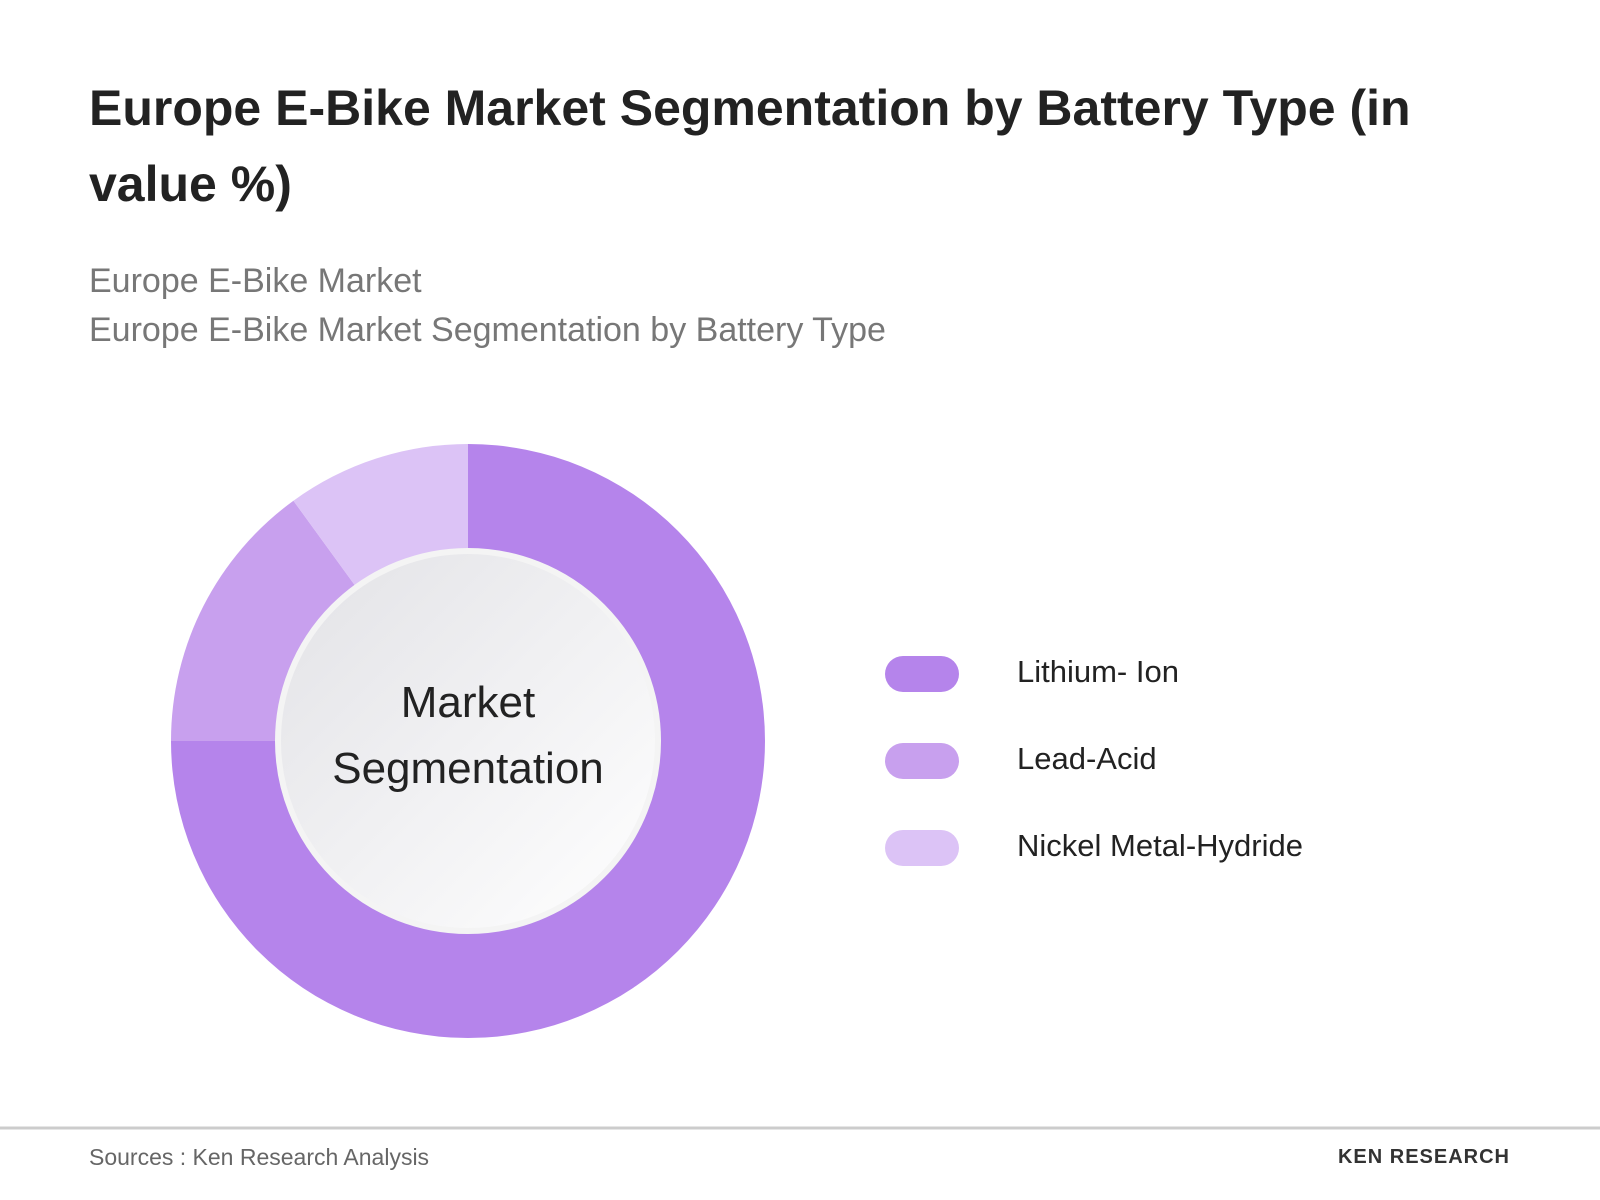  Describe the element at coordinates (255, 281) in the screenshot. I see `subtitle: Europe E-Bike Market` at that location.